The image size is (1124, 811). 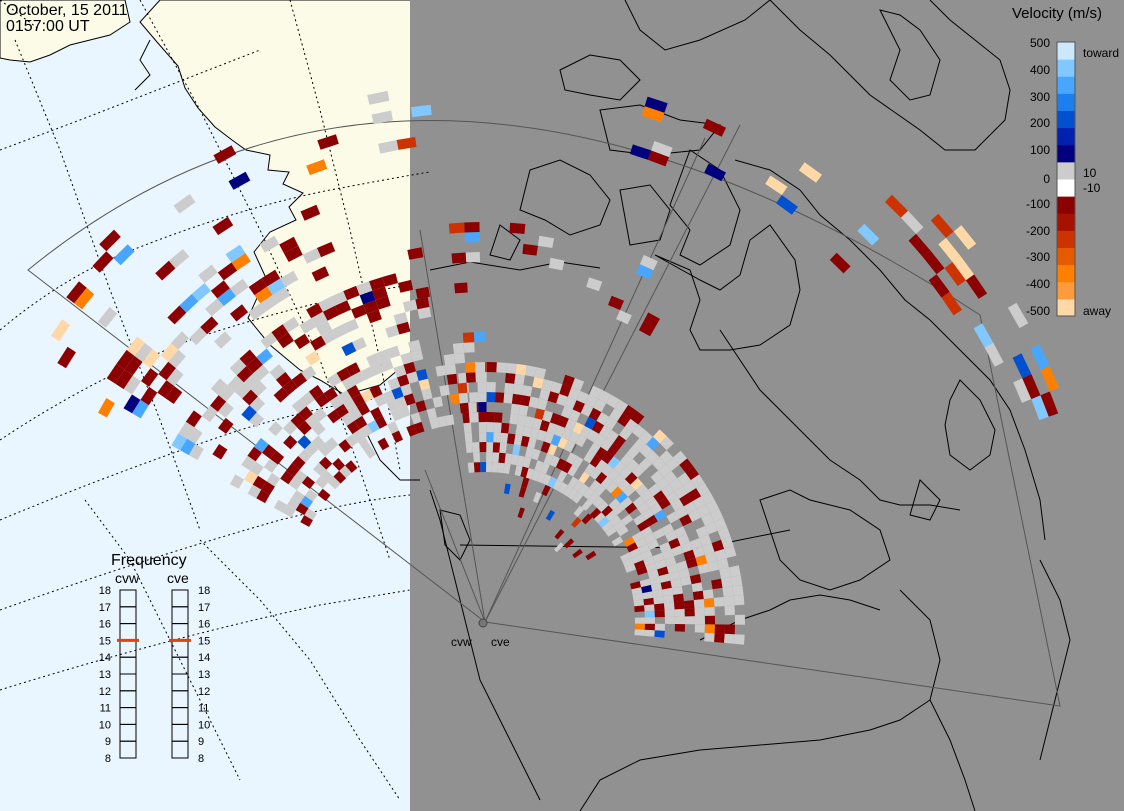 What do you see at coordinates (1040, 150) in the screenshot?
I see `colorbar-tick-label: 100` at bounding box center [1040, 150].